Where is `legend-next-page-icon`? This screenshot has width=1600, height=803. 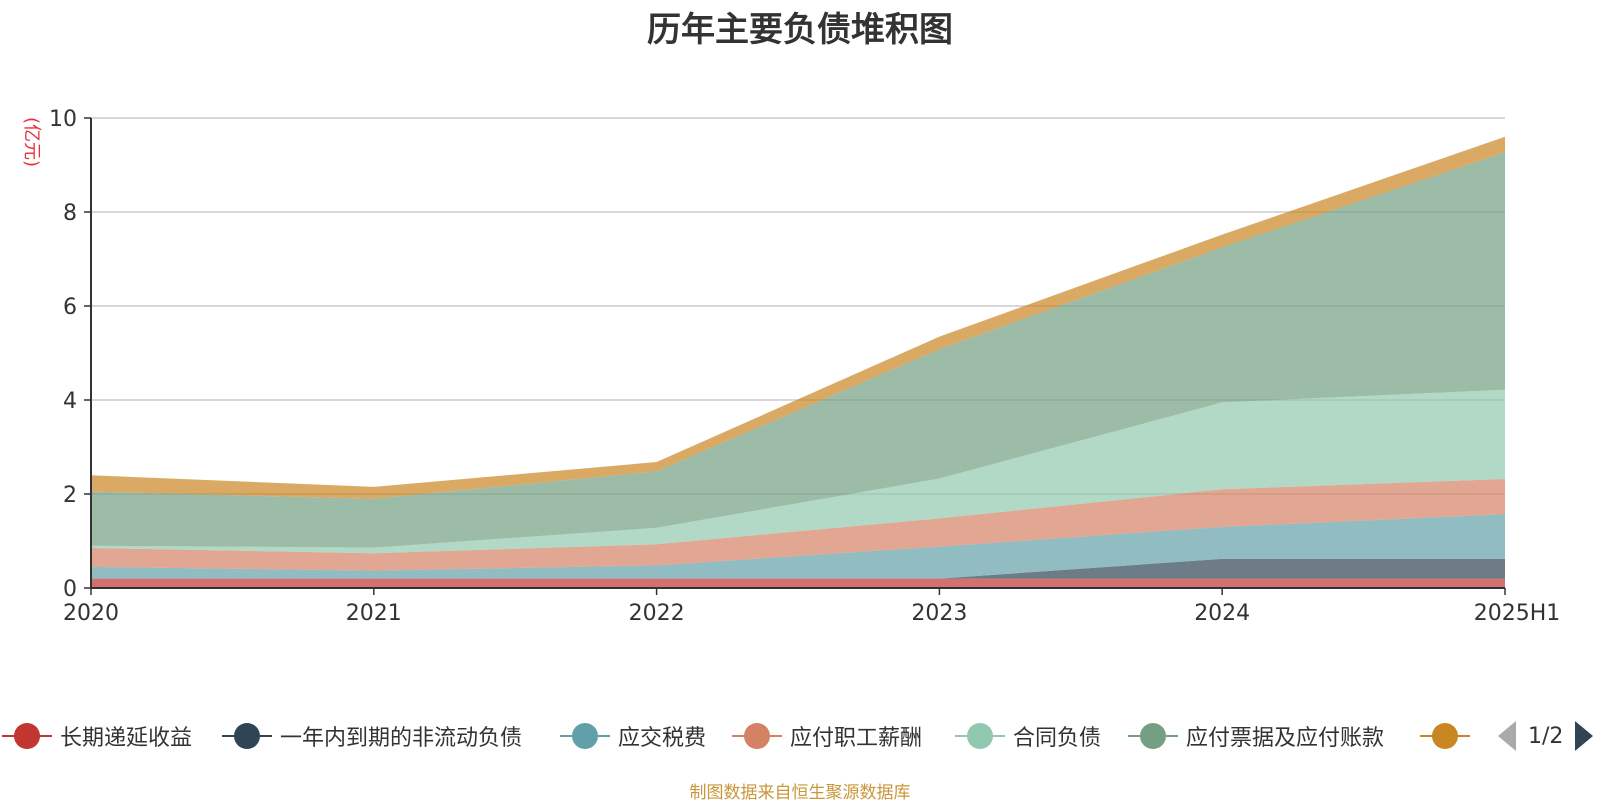 legend-next-page-icon is located at coordinates (1584, 736).